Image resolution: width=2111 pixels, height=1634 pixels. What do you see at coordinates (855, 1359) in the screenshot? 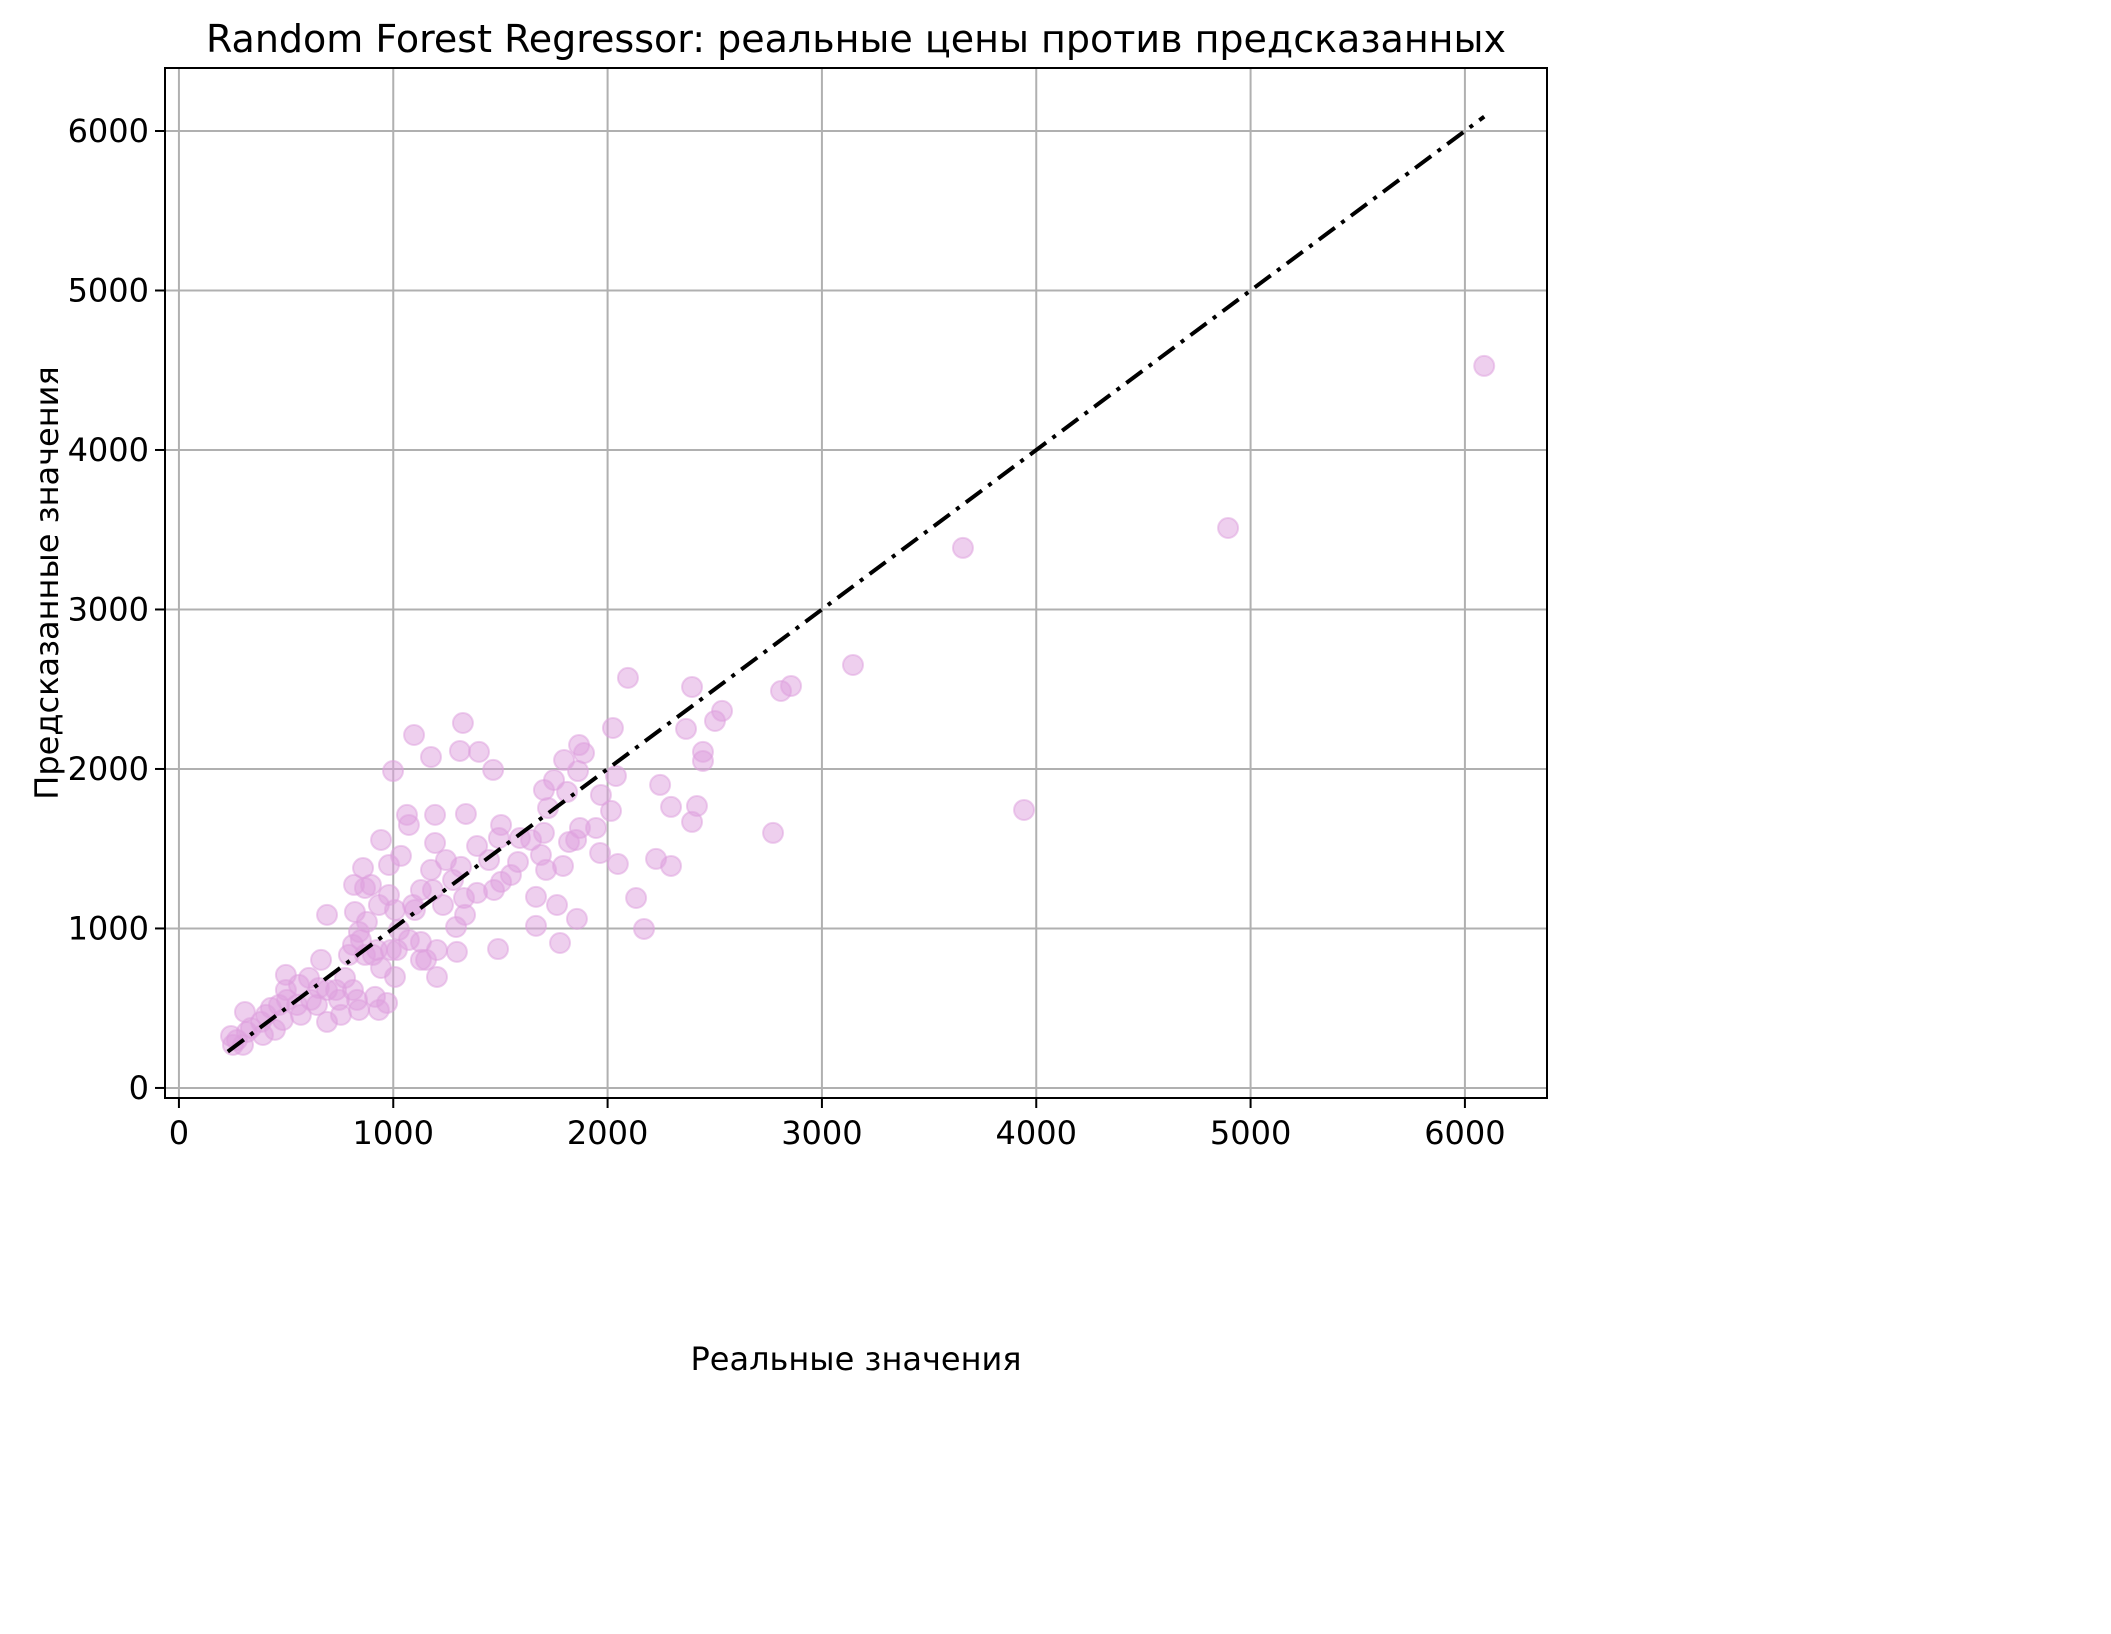
I see `x-axis-label: Реальные значения` at bounding box center [855, 1359].